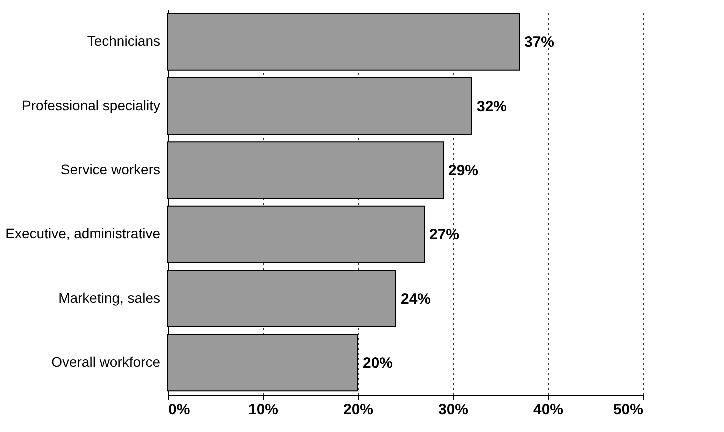  I want to click on y-tick-label: Marketing, sales, so click(109, 298).